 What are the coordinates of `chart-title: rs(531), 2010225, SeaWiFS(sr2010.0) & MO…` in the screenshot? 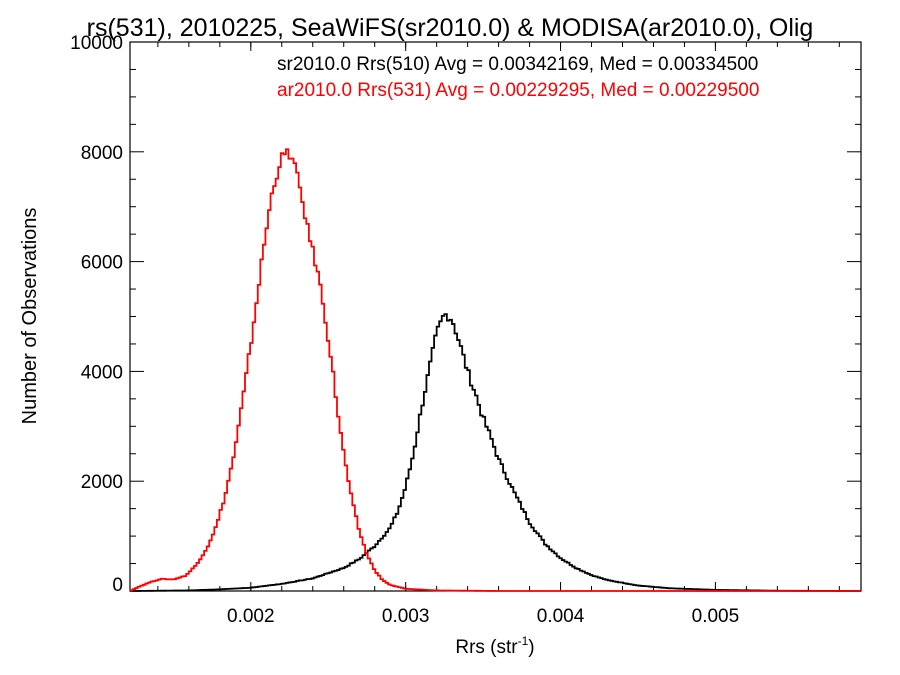 It's located at (450, 28).